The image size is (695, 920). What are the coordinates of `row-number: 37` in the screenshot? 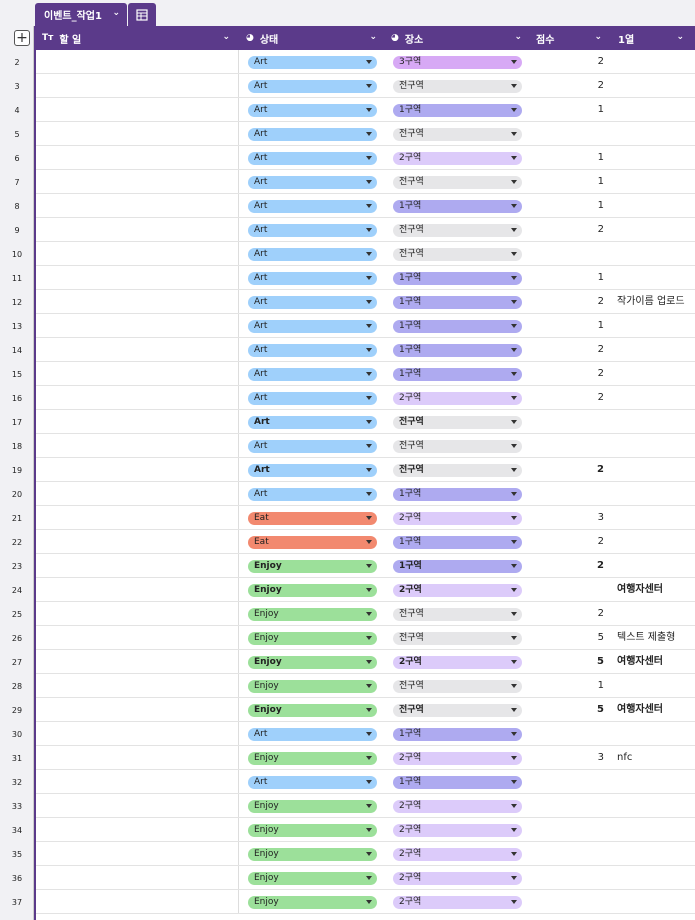 It's located at (17, 902).